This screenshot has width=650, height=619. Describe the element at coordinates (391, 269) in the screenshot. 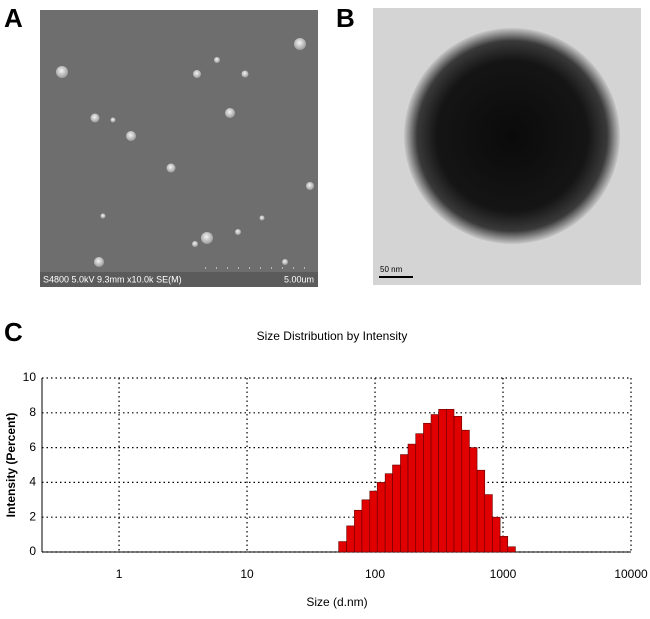

I see `tem-scale: 50 nm` at that location.